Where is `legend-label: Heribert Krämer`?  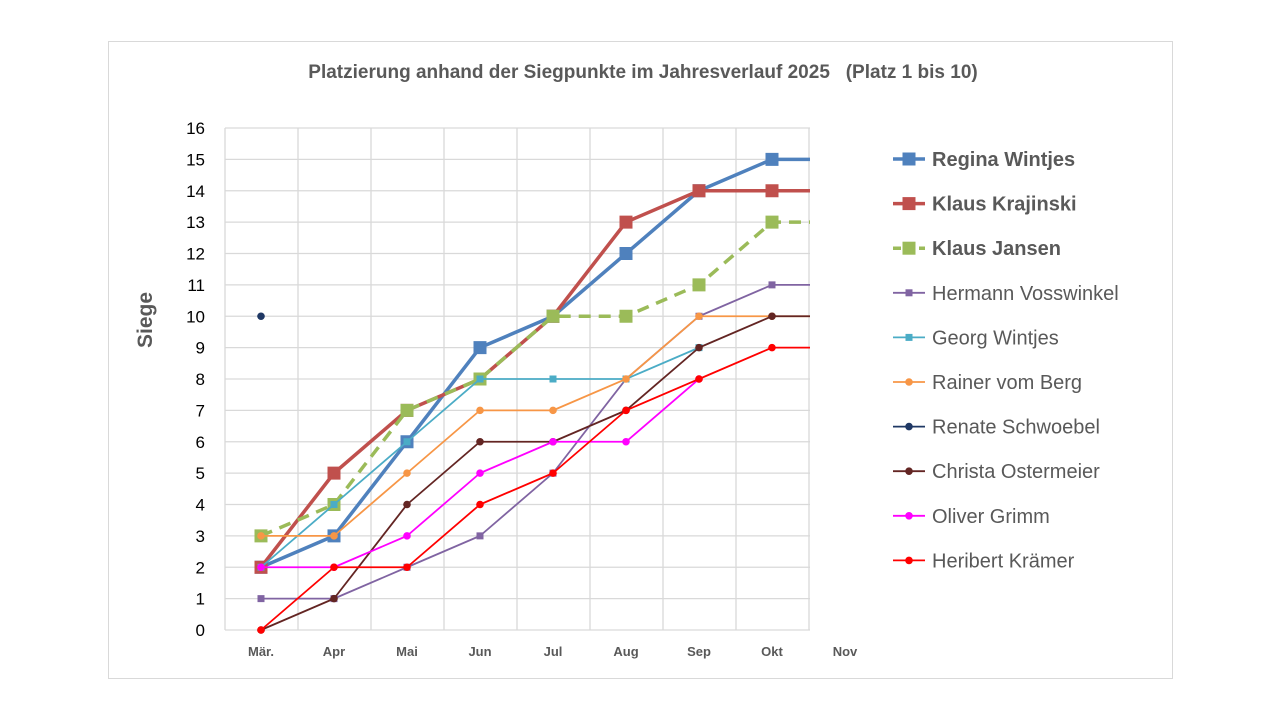
legend-label: Heribert Krämer is located at coordinates (1003, 561).